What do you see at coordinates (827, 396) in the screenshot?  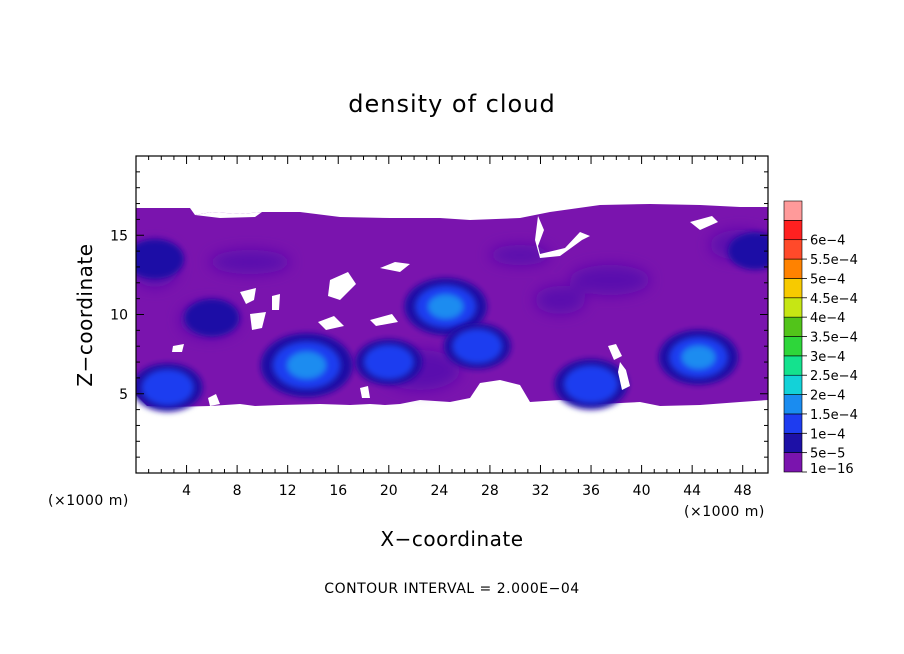 I see `colorbar-label: 2e−4` at bounding box center [827, 396].